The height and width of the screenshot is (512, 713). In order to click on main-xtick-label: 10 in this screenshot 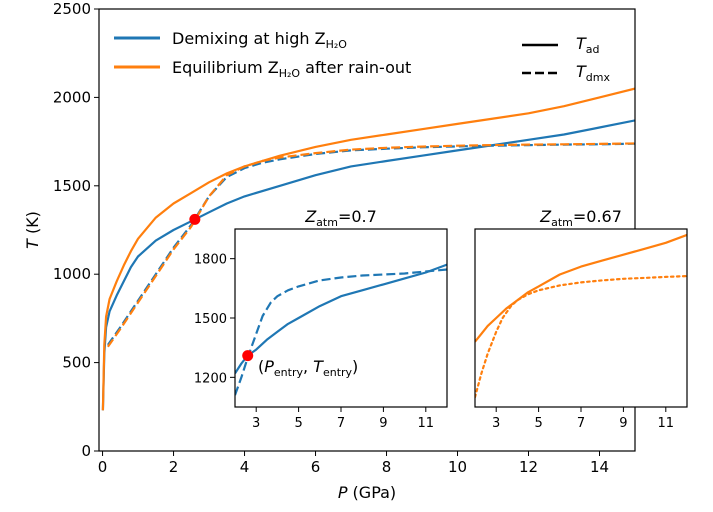, I will do `click(457, 467)`.